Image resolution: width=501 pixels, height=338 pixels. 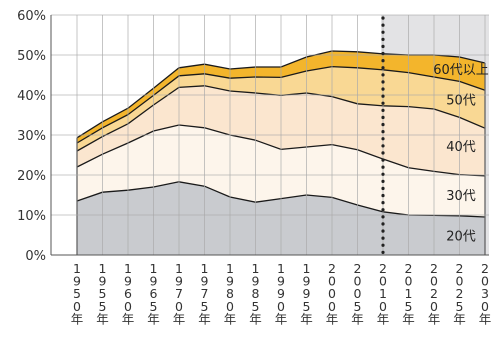 What do you see at coordinates (461, 196) in the screenshot?
I see `series-label: 30代` at bounding box center [461, 196].